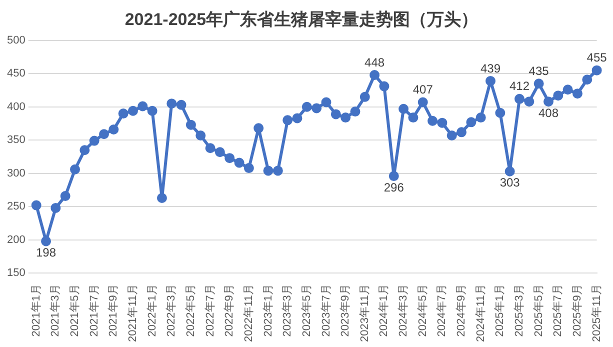 This screenshot has height=347, width=613. Describe the element at coordinates (539, 71) in the screenshot. I see `data-label: 435` at that location.